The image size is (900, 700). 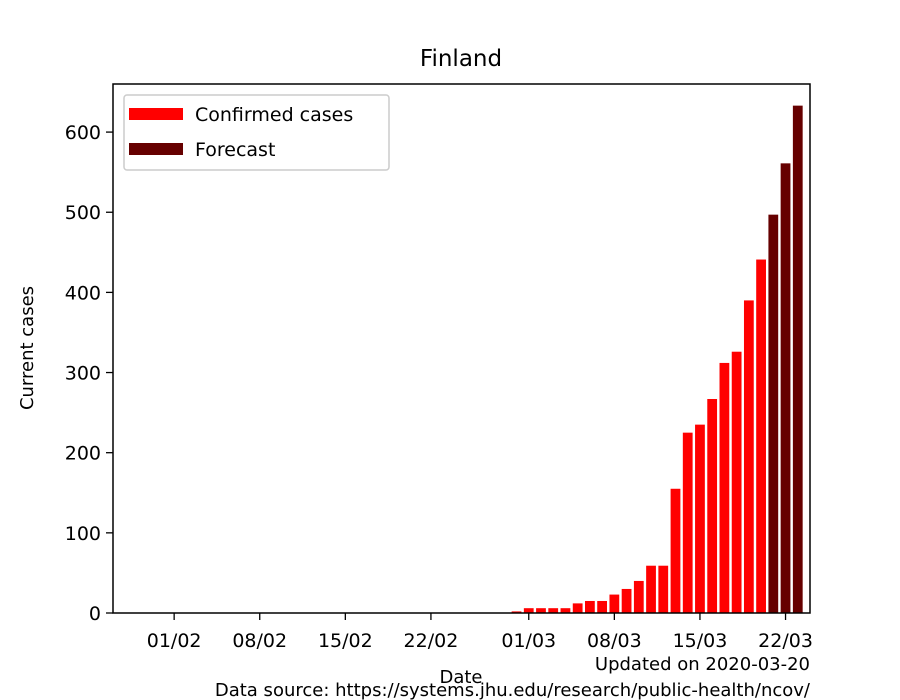 I want to click on y-tick-label: 600, so click(x=83, y=133).